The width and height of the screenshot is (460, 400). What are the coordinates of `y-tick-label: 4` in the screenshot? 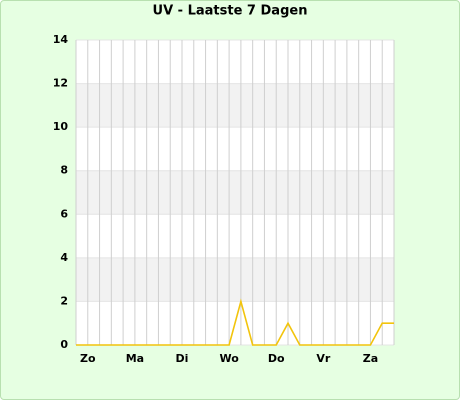 It's located at (64, 257).